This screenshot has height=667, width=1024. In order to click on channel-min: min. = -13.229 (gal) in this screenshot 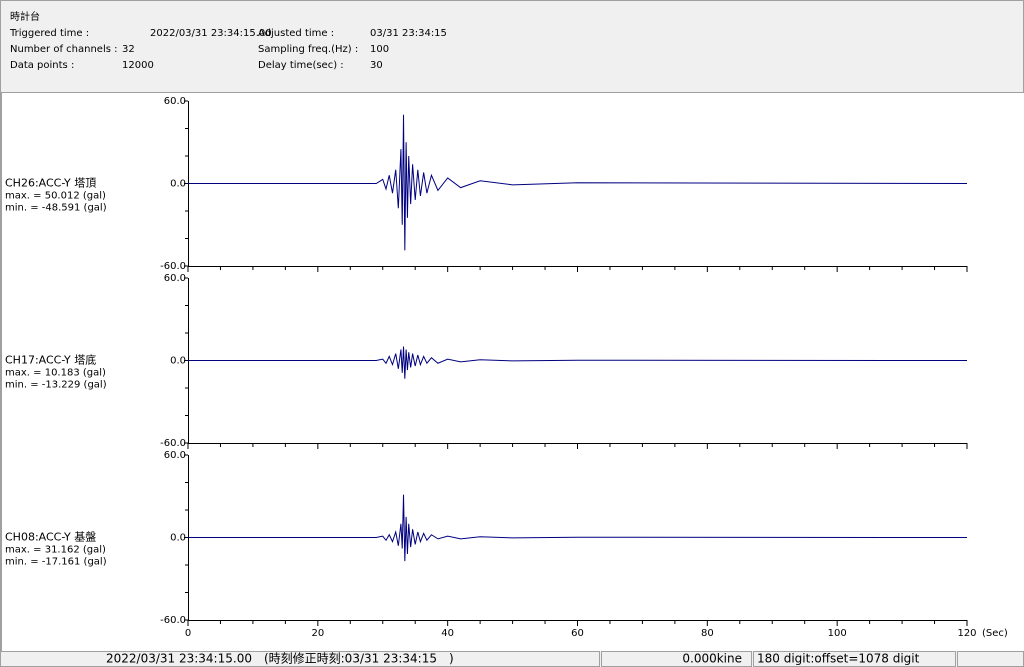, I will do `click(56, 385)`.